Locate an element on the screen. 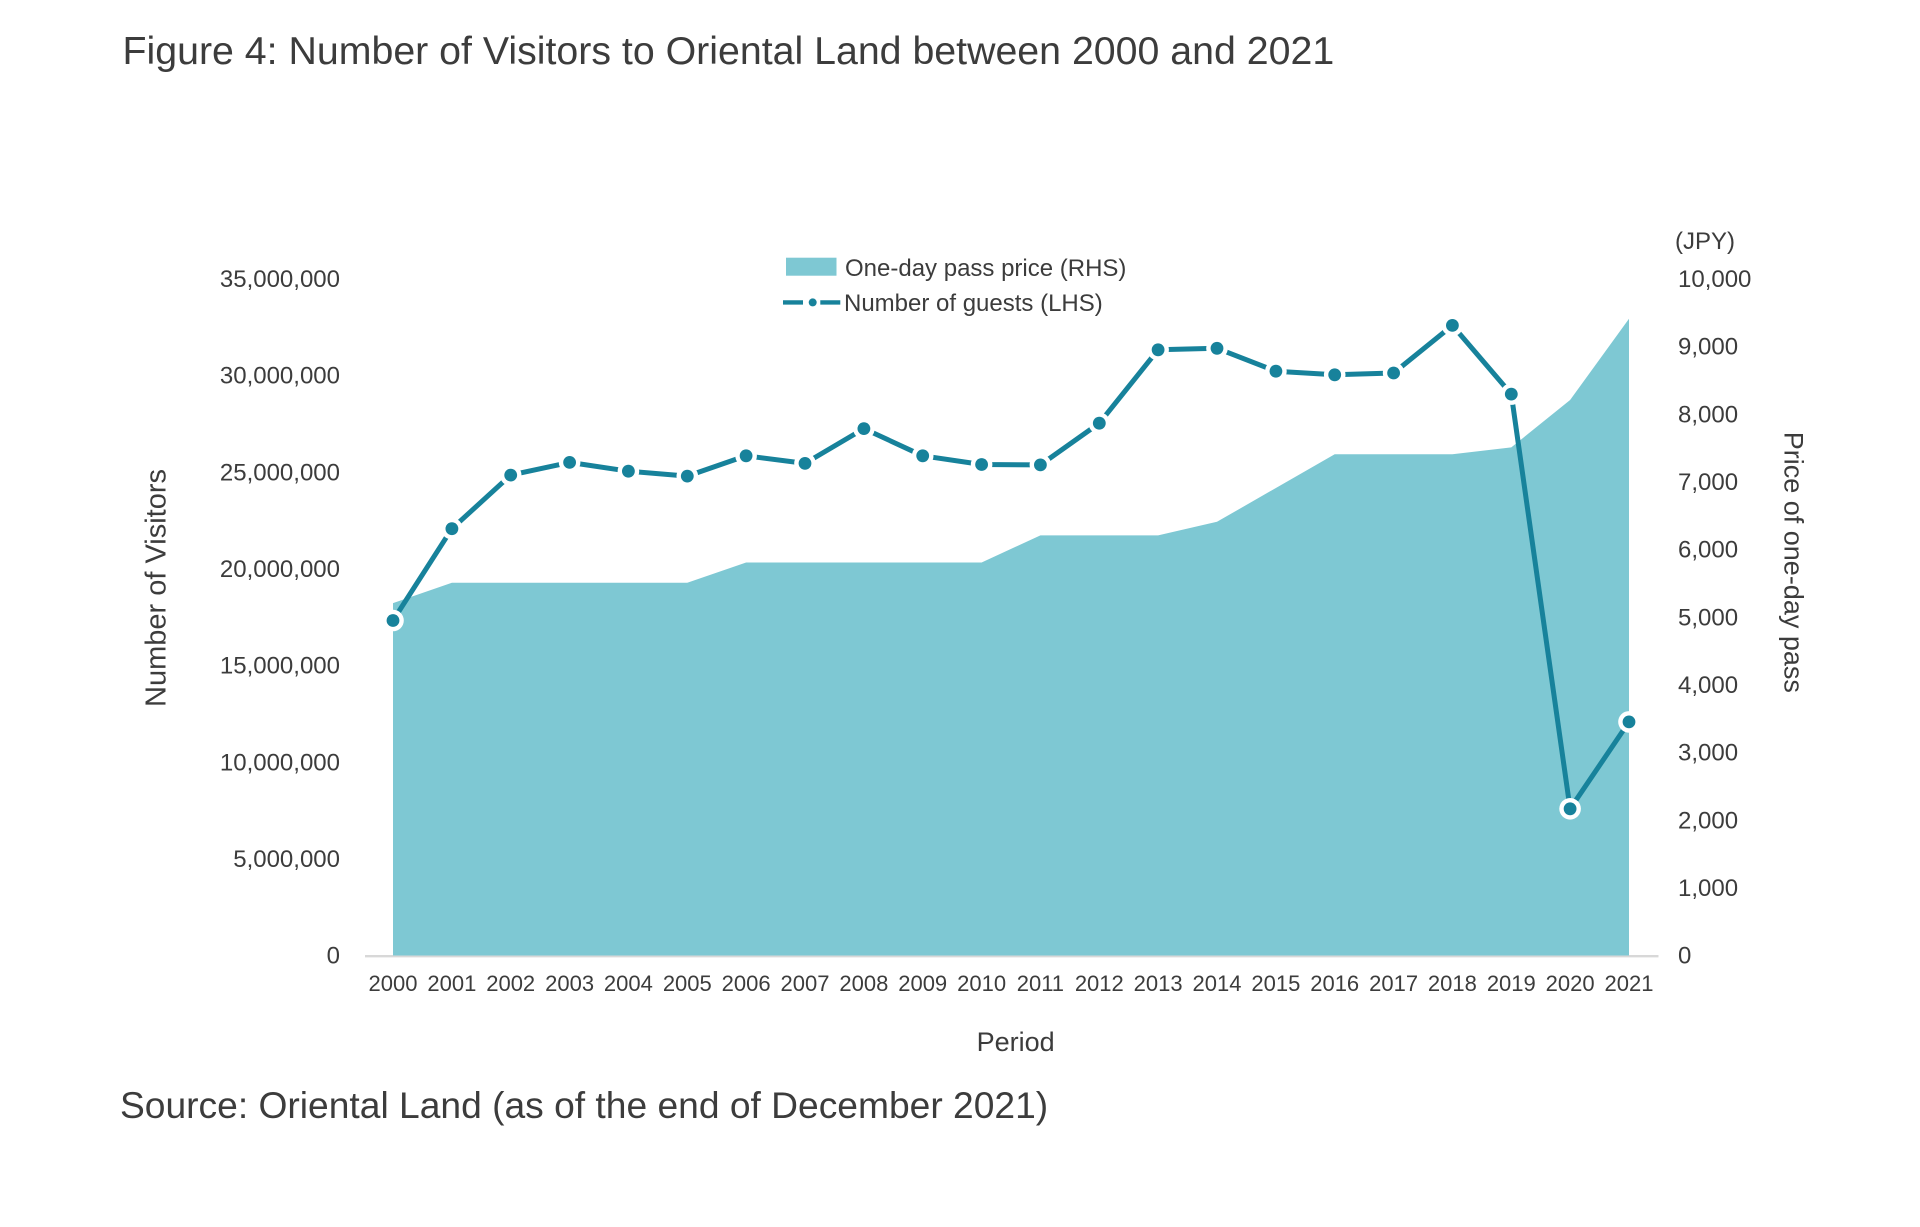  svg-text: Number of Visitors is located at coordinates (157, 588).